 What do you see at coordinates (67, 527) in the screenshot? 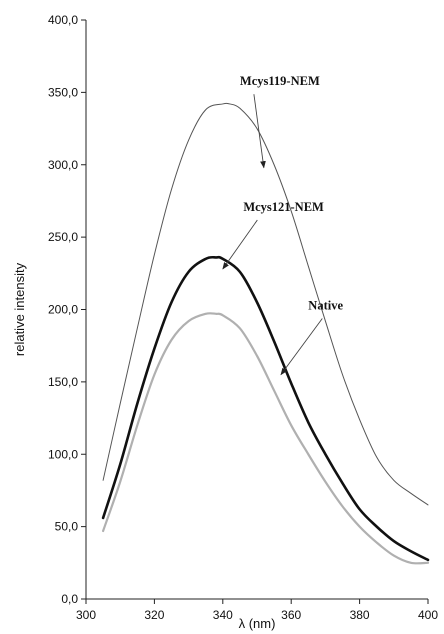
I see `y-tick-label: 50,0` at bounding box center [67, 527].